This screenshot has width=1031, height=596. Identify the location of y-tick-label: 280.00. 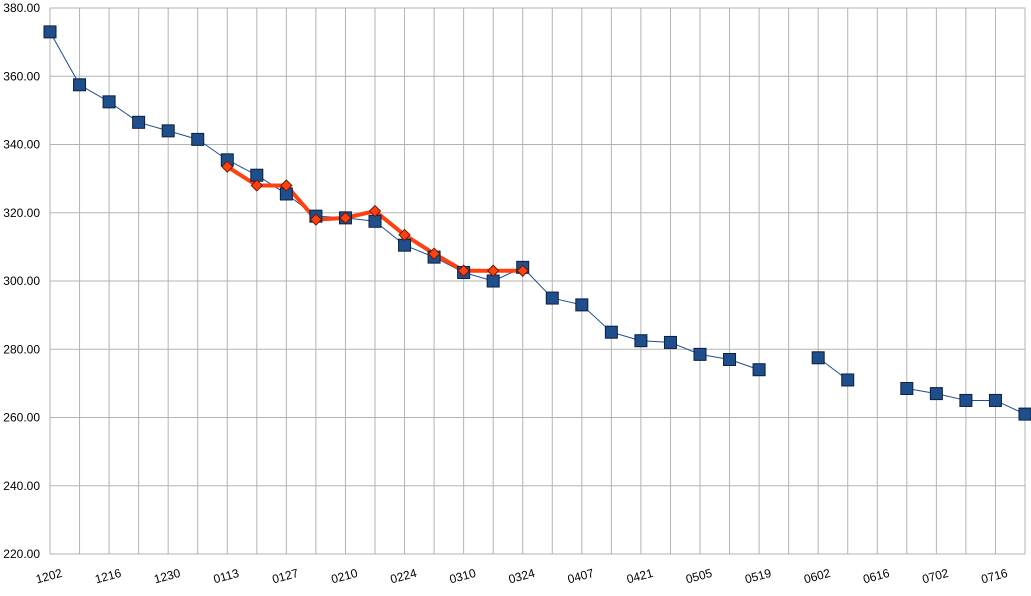
(21, 349).